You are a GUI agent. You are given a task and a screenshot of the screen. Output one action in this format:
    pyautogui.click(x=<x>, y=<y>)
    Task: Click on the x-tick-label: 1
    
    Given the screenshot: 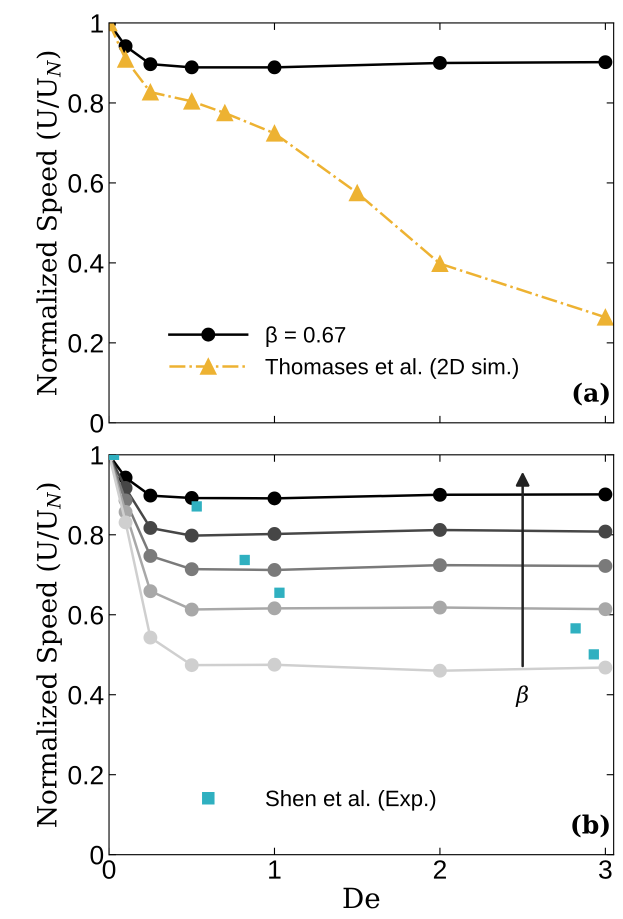 What is the action you would take?
    pyautogui.click(x=275, y=869)
    